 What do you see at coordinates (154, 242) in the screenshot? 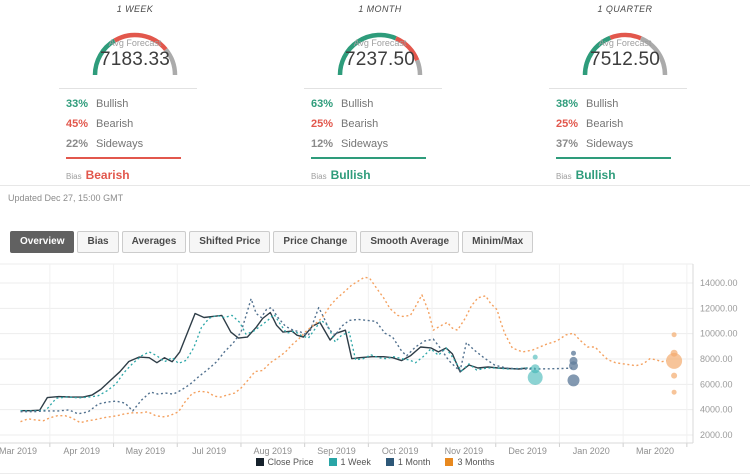
I see `tab-averages: Averages` at bounding box center [154, 242].